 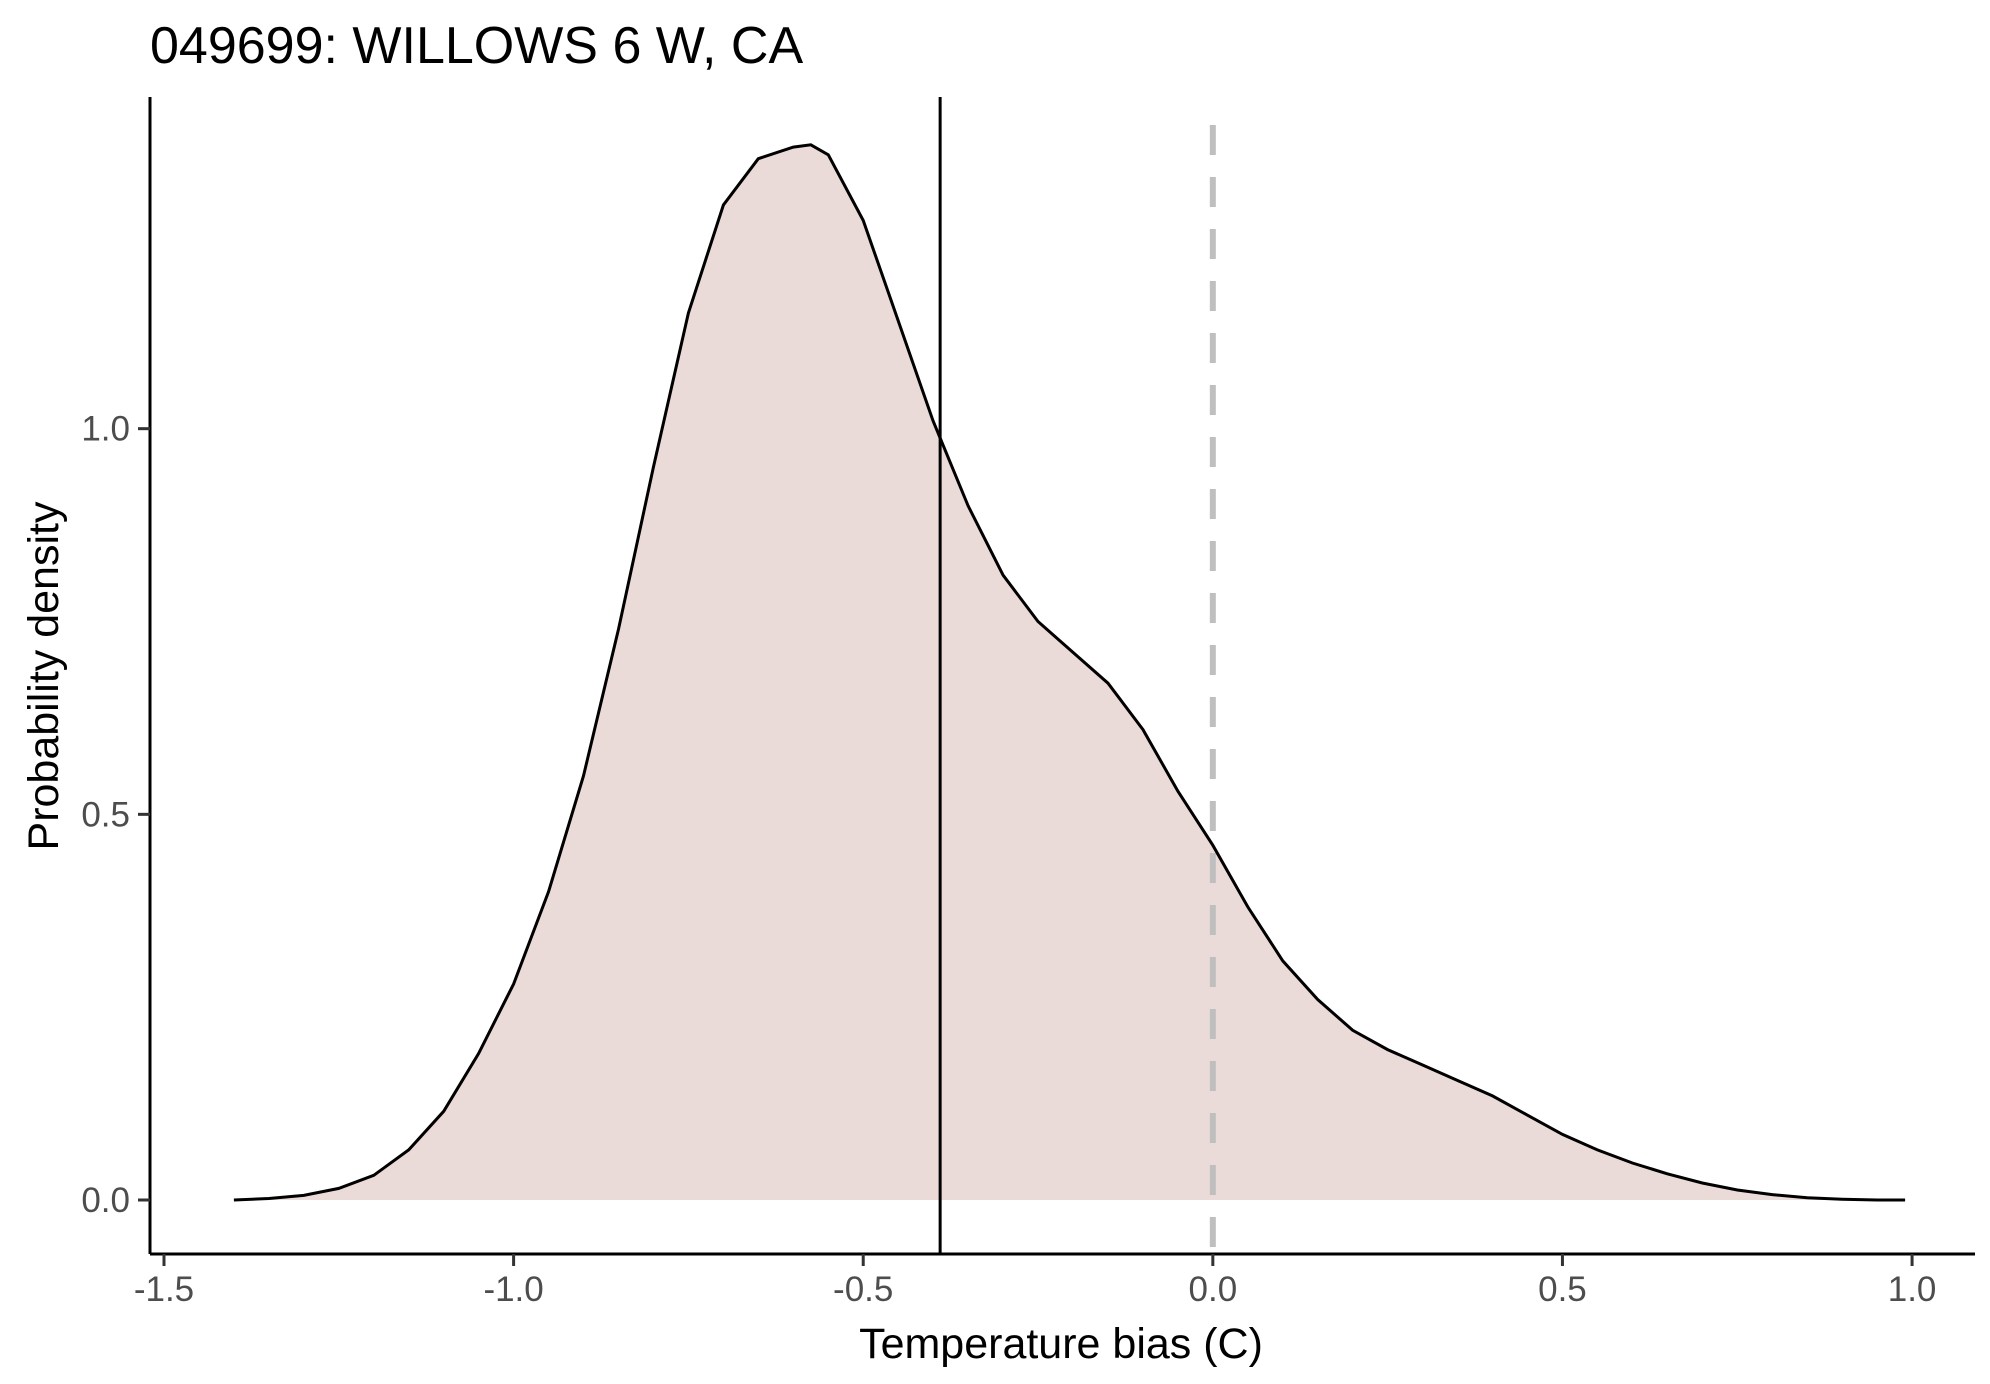 I want to click on x-tick-label: -1.0, so click(x=513, y=1289).